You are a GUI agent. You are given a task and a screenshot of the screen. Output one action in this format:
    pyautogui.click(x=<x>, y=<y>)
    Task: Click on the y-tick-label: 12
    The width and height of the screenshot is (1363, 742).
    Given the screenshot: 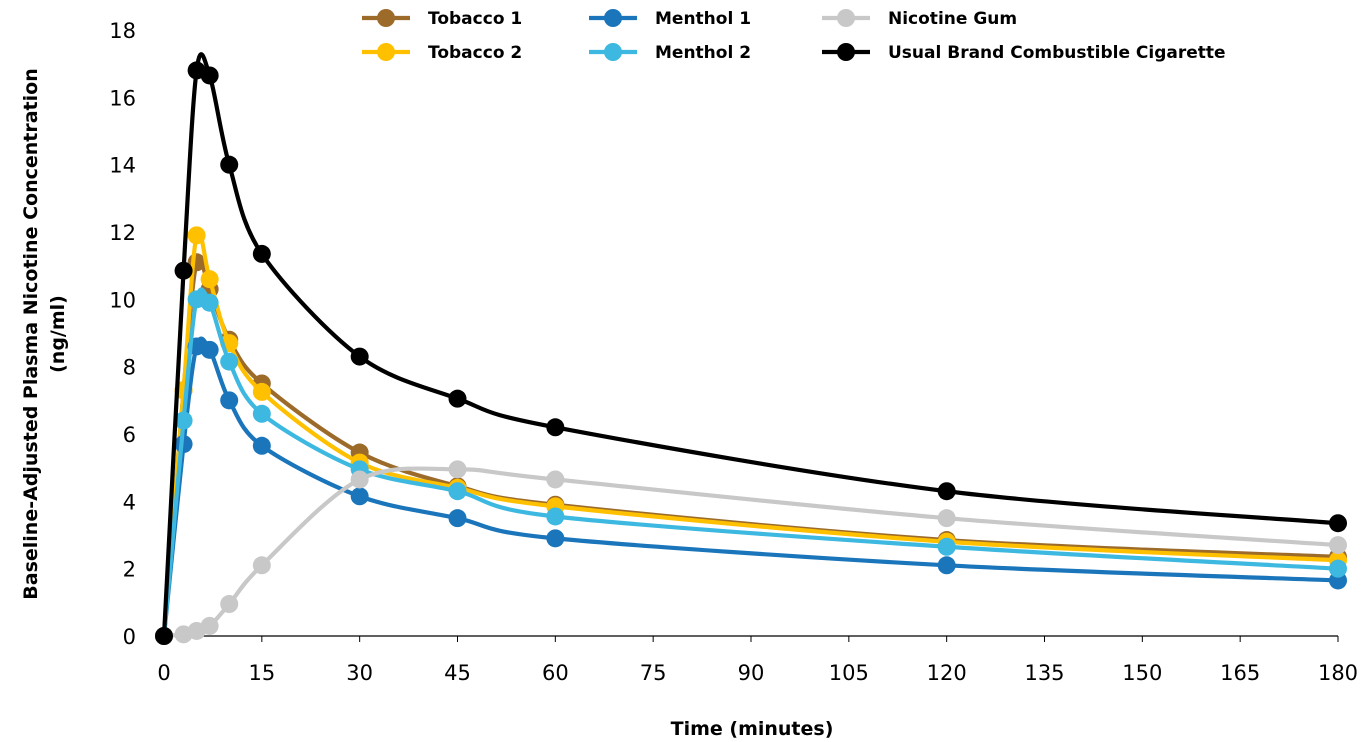 What is the action you would take?
    pyautogui.click(x=122, y=233)
    